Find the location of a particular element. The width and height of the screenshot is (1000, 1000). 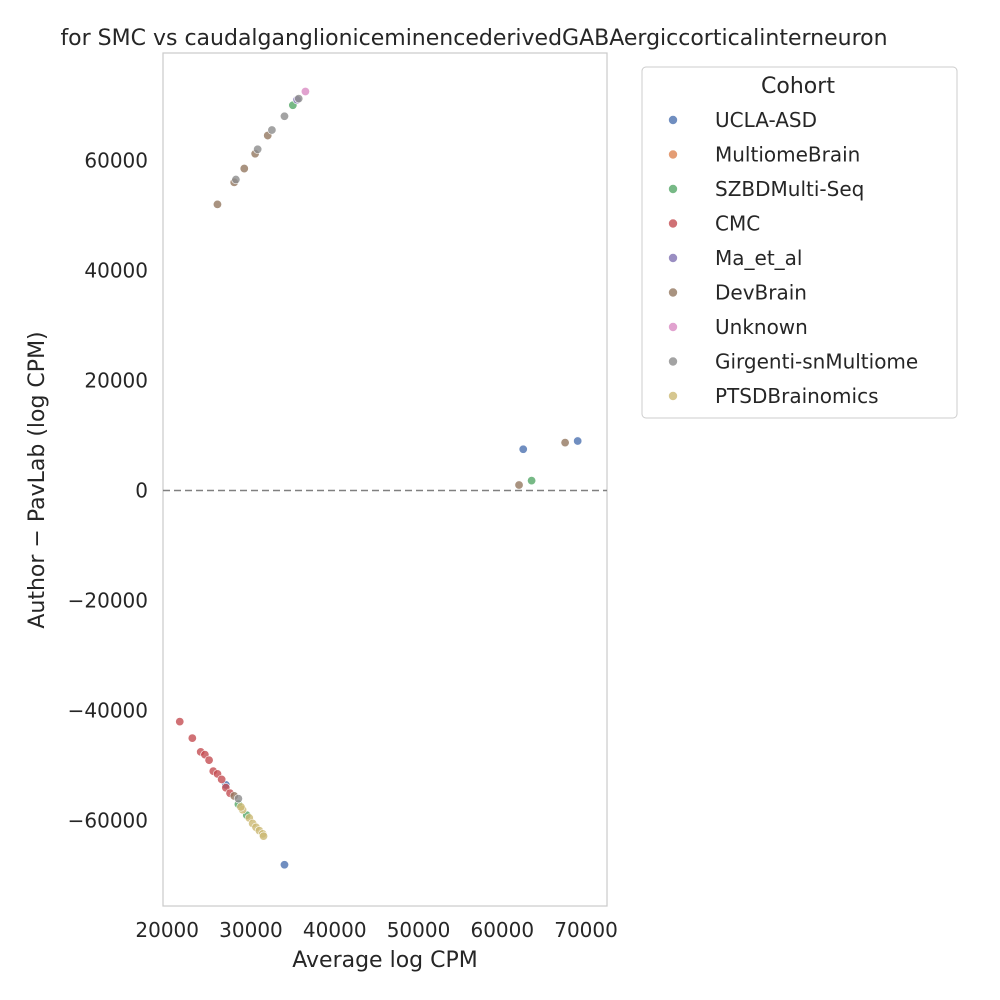

legend-marker-multiomebrain is located at coordinates (673, 154).